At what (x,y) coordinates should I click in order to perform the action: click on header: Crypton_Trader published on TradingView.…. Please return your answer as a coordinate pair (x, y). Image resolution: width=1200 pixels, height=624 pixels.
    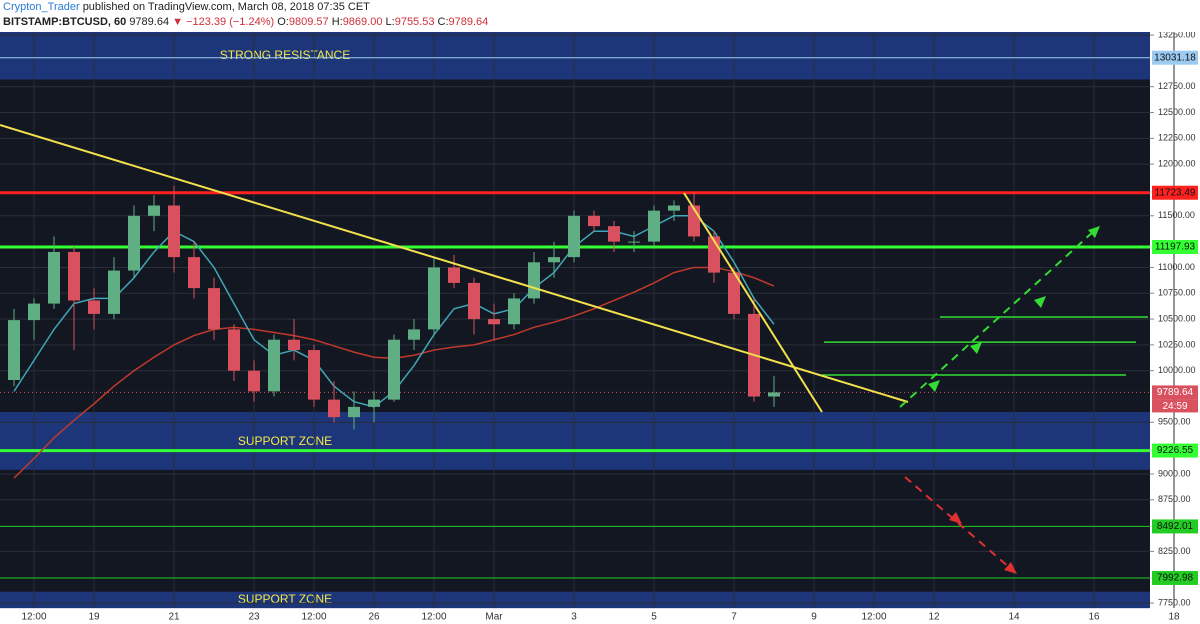
    Looking at the image, I should click on (600, 16).